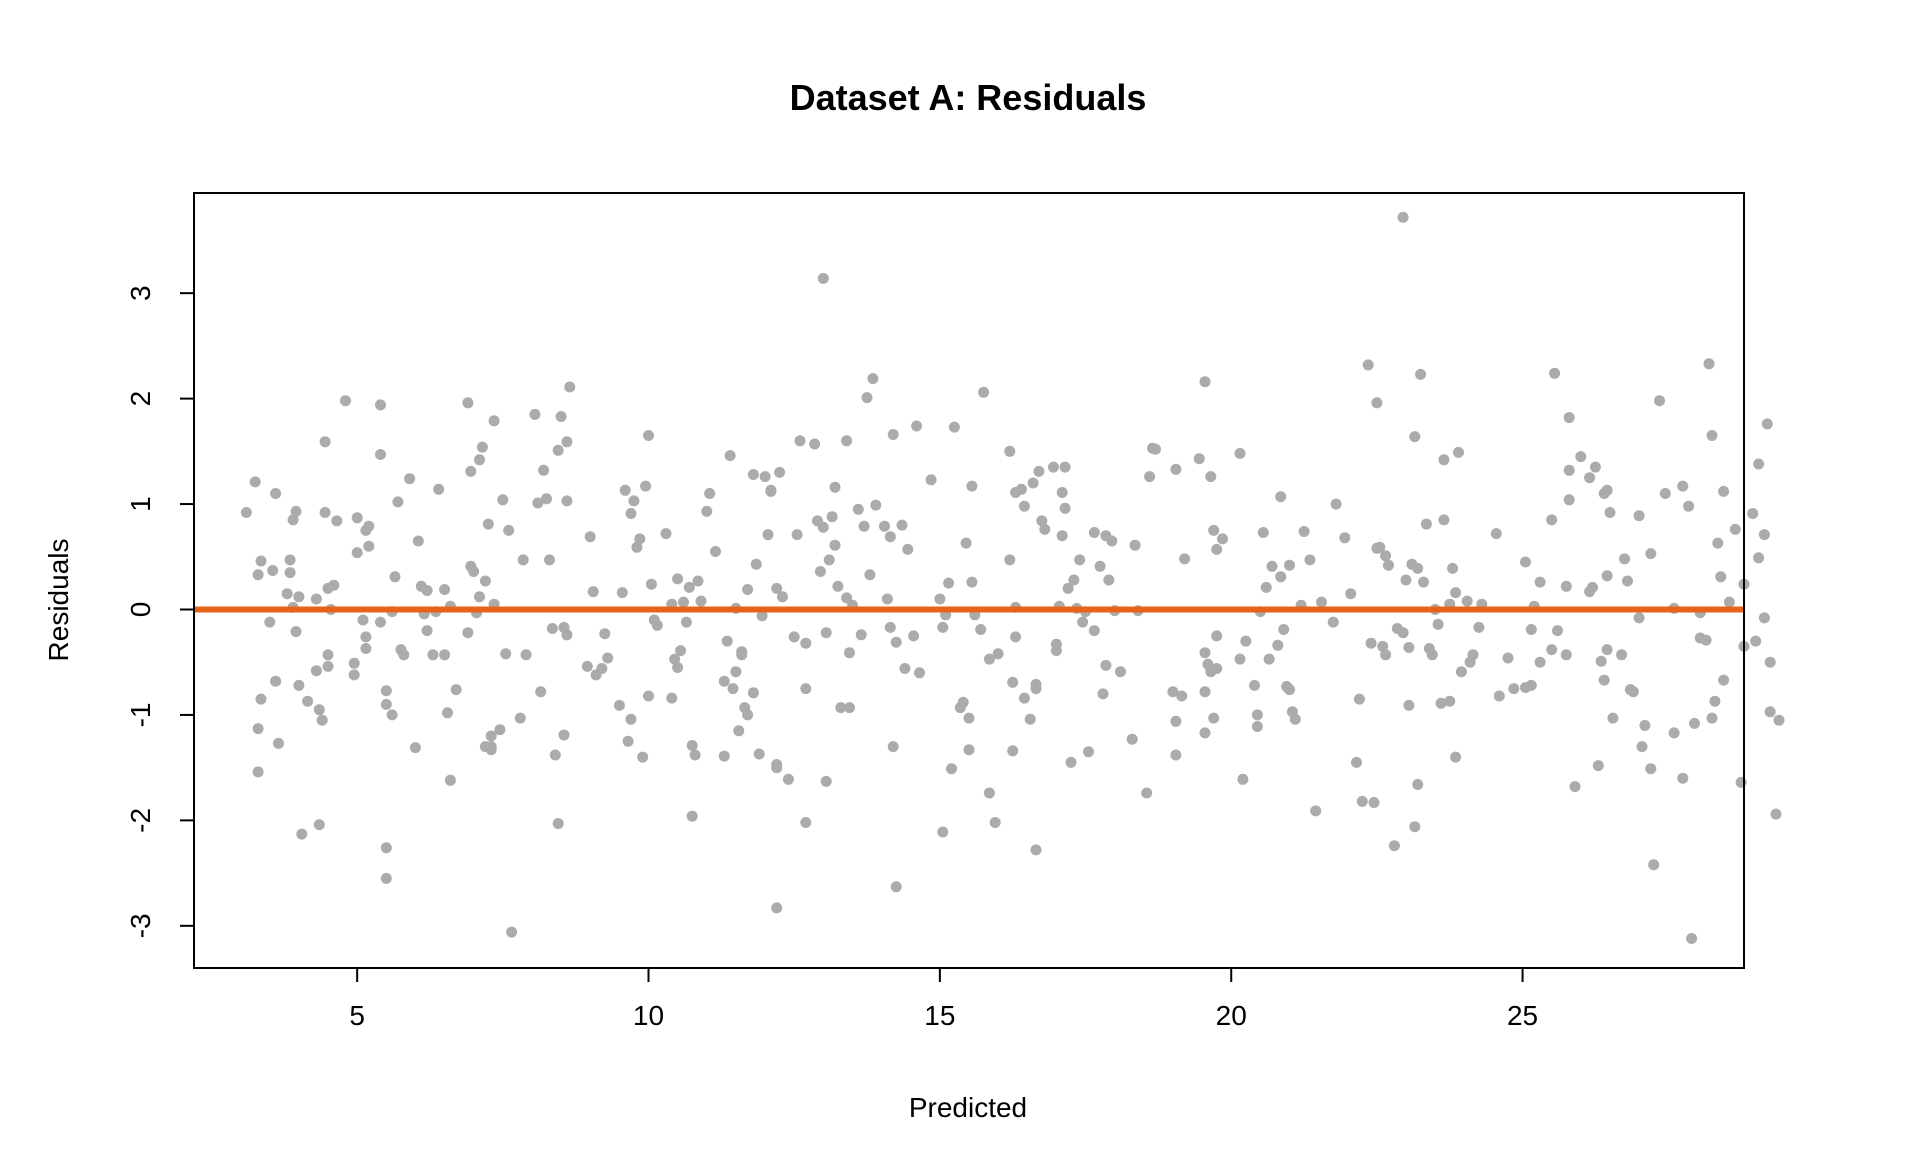  Describe the element at coordinates (968, 97) in the screenshot. I see `chart-title: Dataset A: Residuals` at that location.